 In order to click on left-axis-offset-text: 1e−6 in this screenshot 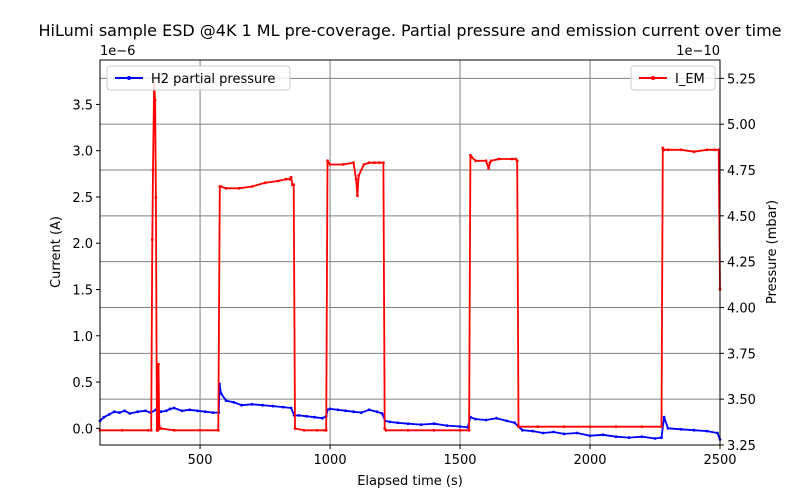, I will do `click(117, 51)`.